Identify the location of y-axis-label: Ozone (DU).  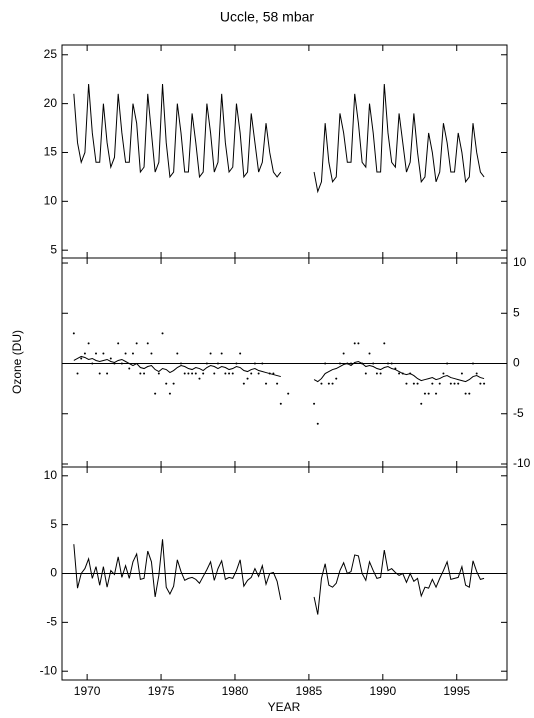
(17, 362).